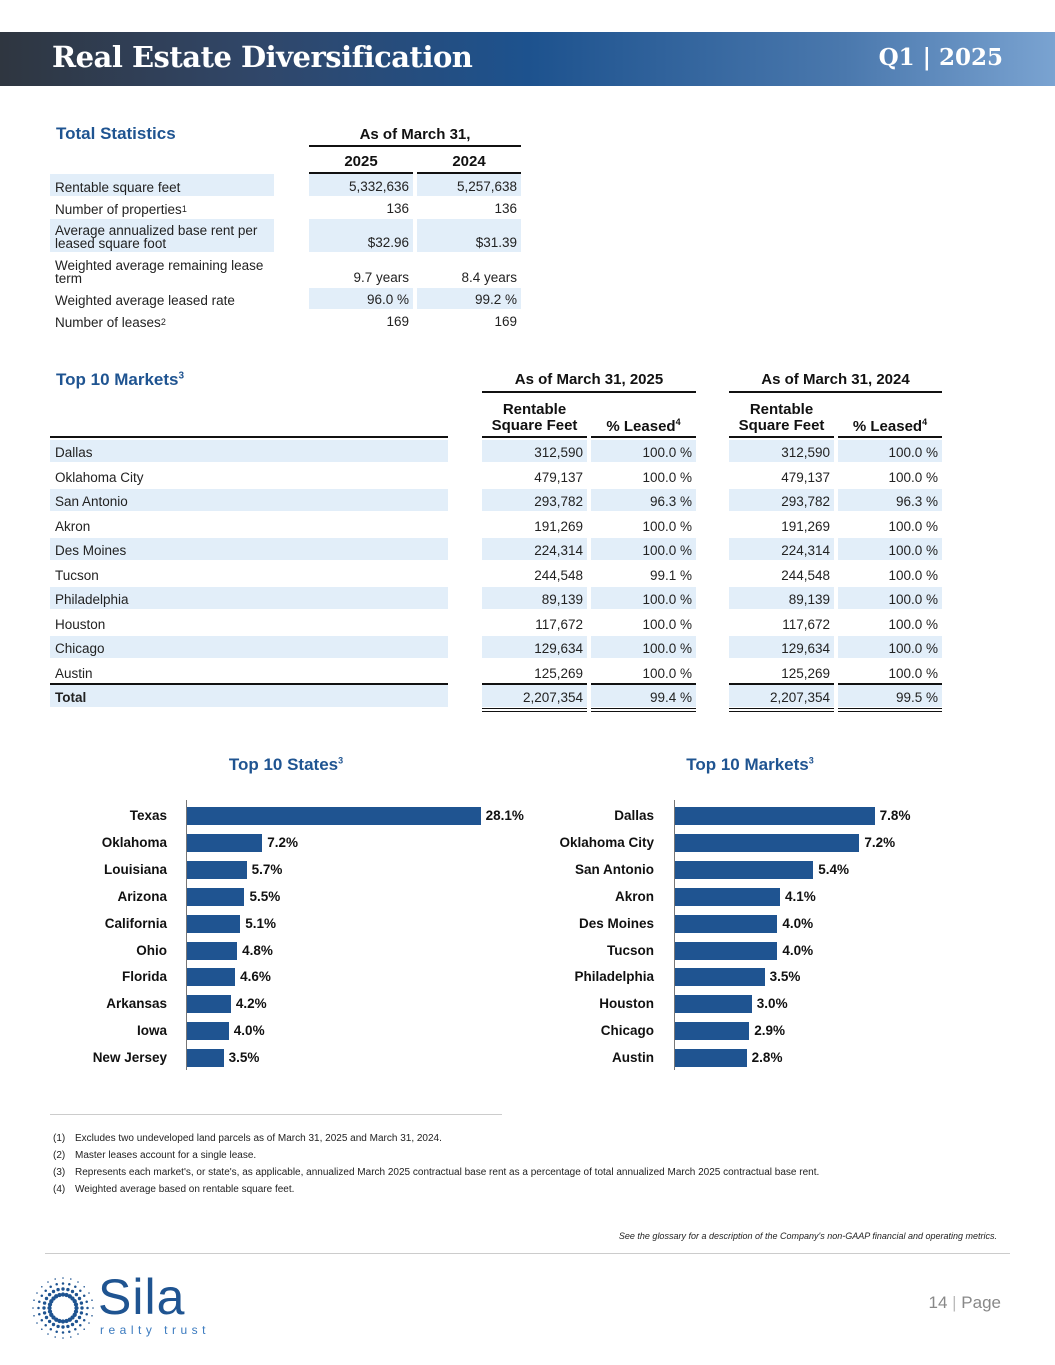 Image resolution: width=1055 pixels, height=1365 pixels. I want to click on category-label: Florida, so click(144, 977).